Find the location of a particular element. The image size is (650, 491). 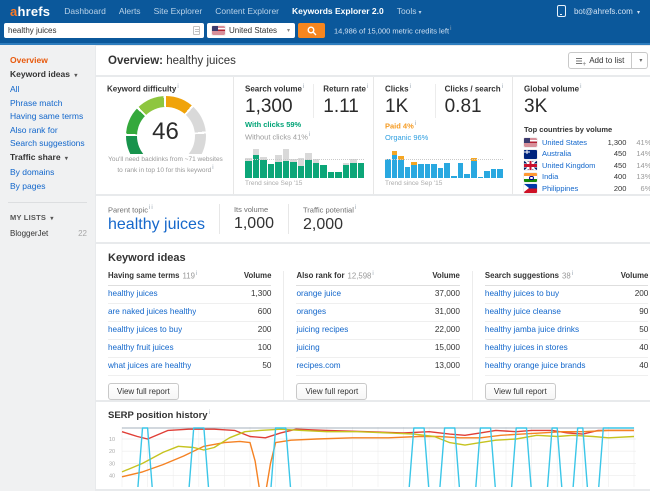

chevron-down-icon: ▾ is located at coordinates (420, 13).